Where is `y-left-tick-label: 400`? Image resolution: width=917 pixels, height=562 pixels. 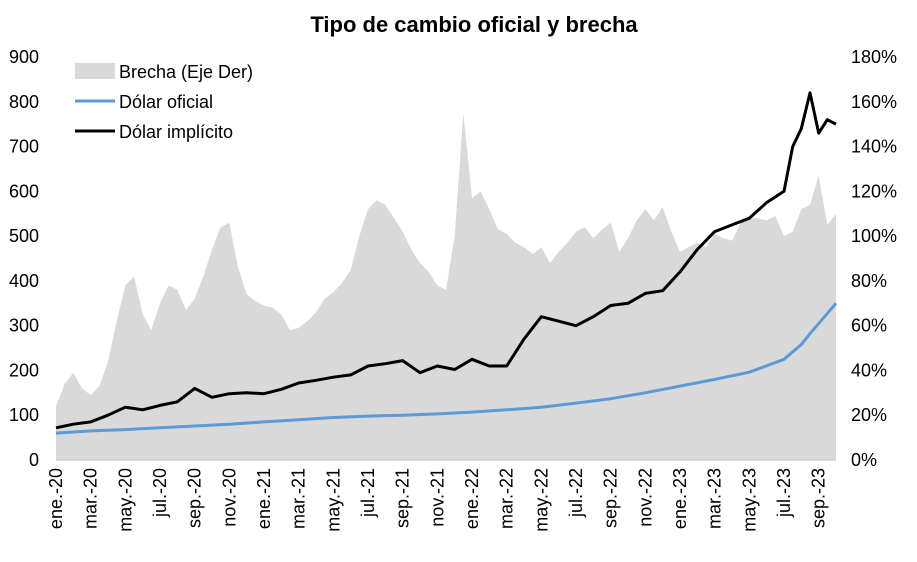 y-left-tick-label: 400 is located at coordinates (24, 281).